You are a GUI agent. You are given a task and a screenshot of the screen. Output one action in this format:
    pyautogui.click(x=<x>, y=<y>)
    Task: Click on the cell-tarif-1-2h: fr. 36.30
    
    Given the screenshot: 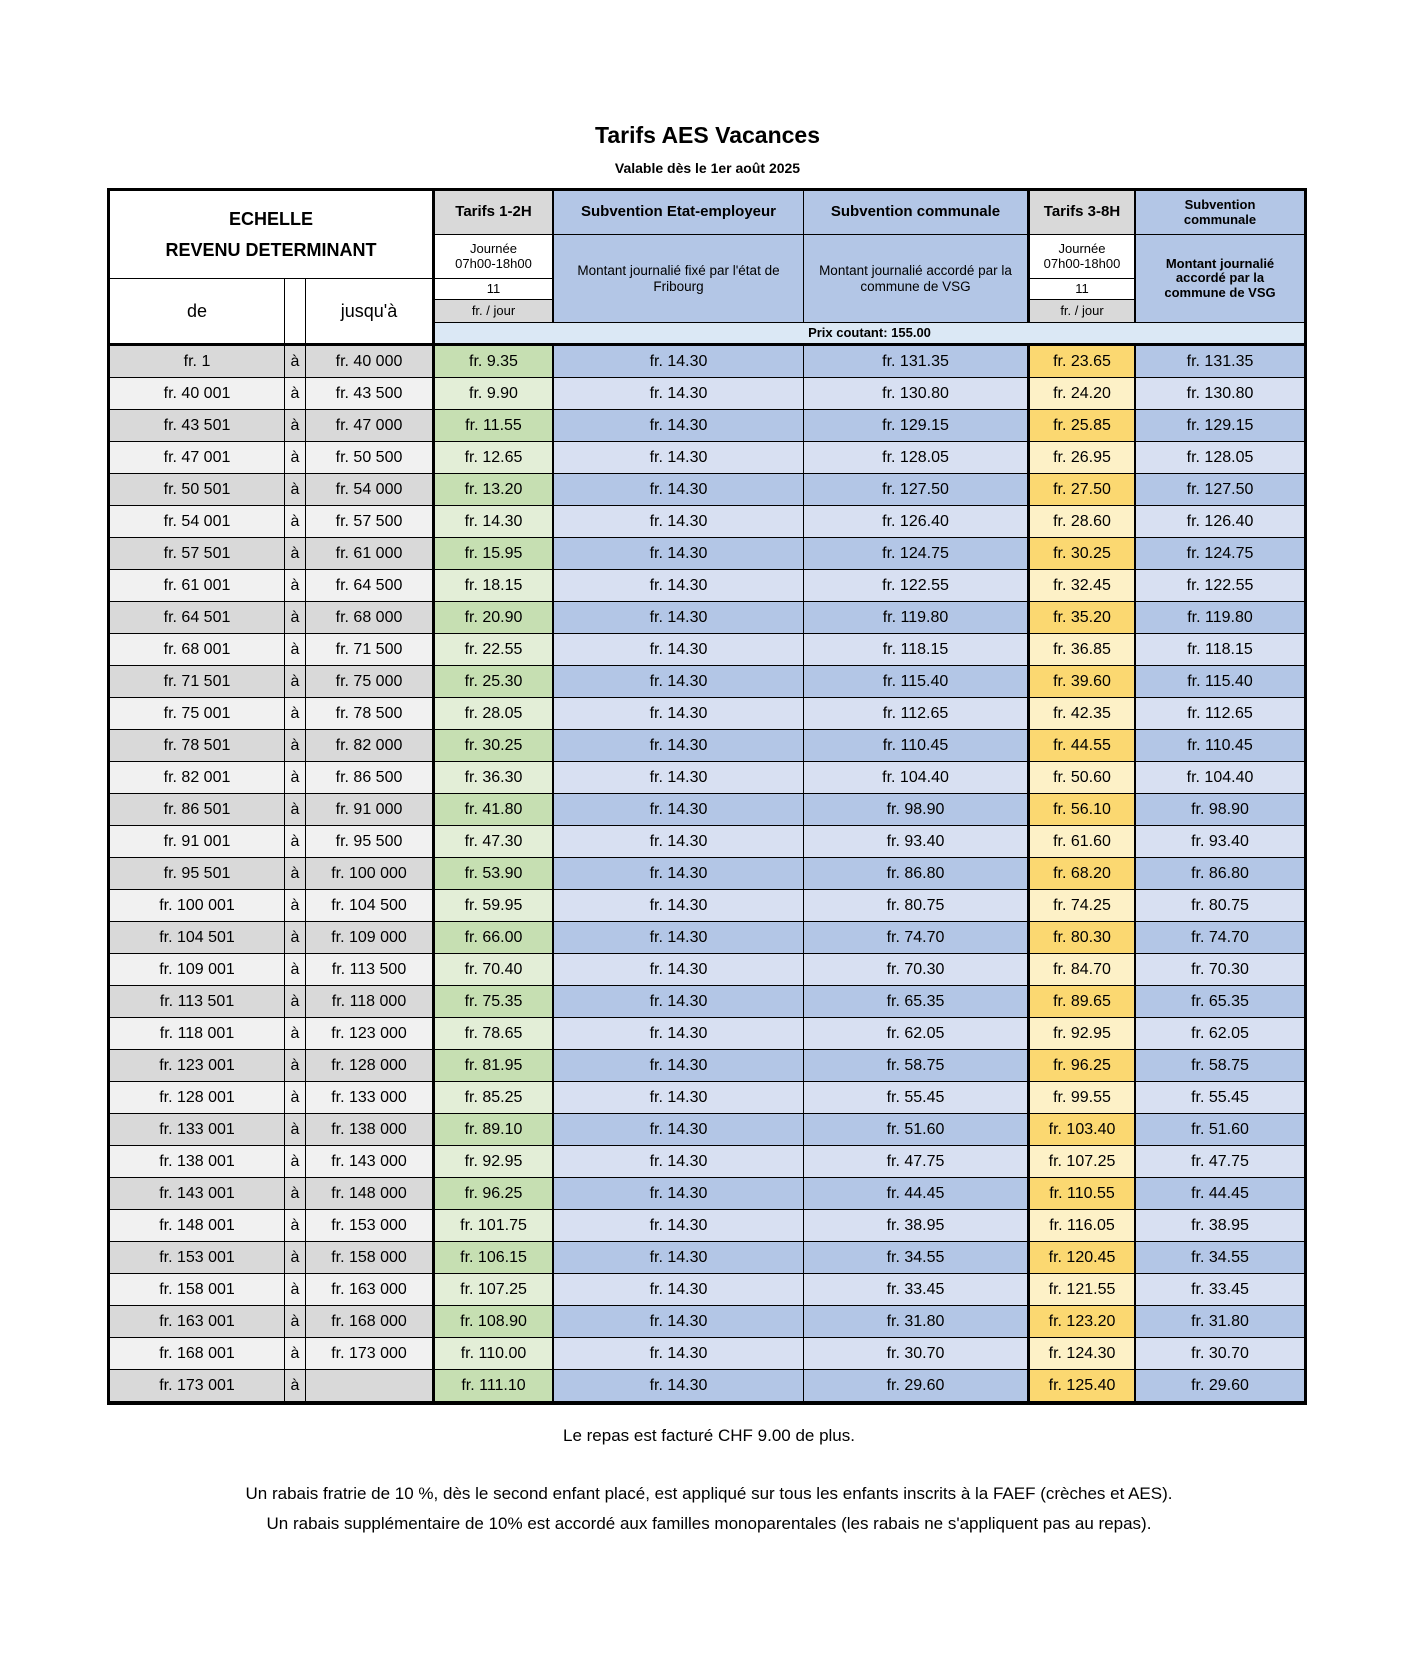 What is the action you would take?
    pyautogui.click(x=493, y=778)
    